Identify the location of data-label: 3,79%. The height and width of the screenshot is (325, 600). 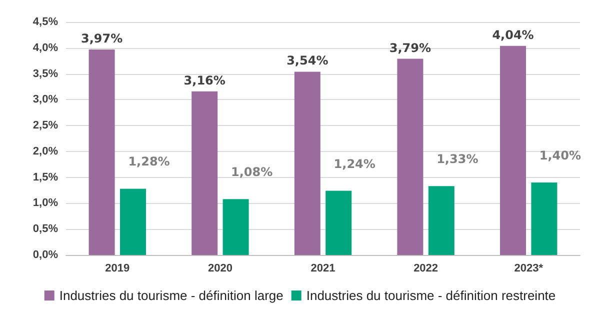
(410, 47).